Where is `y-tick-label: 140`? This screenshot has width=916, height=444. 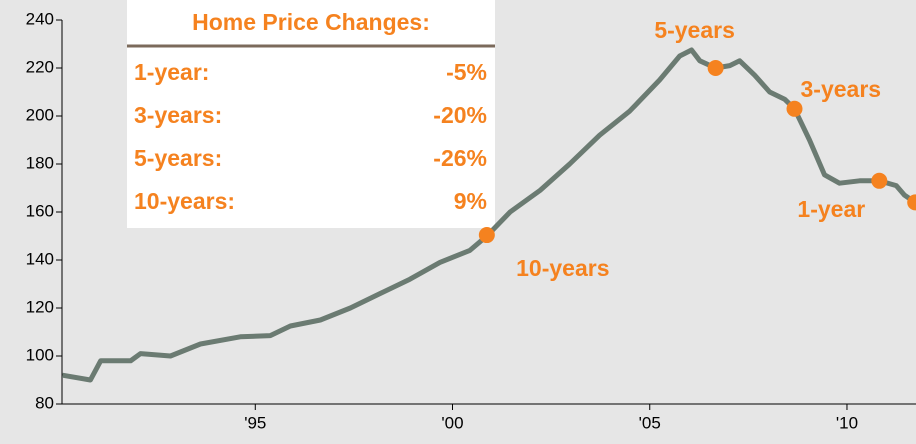
y-tick-label: 140 is located at coordinates (40, 258).